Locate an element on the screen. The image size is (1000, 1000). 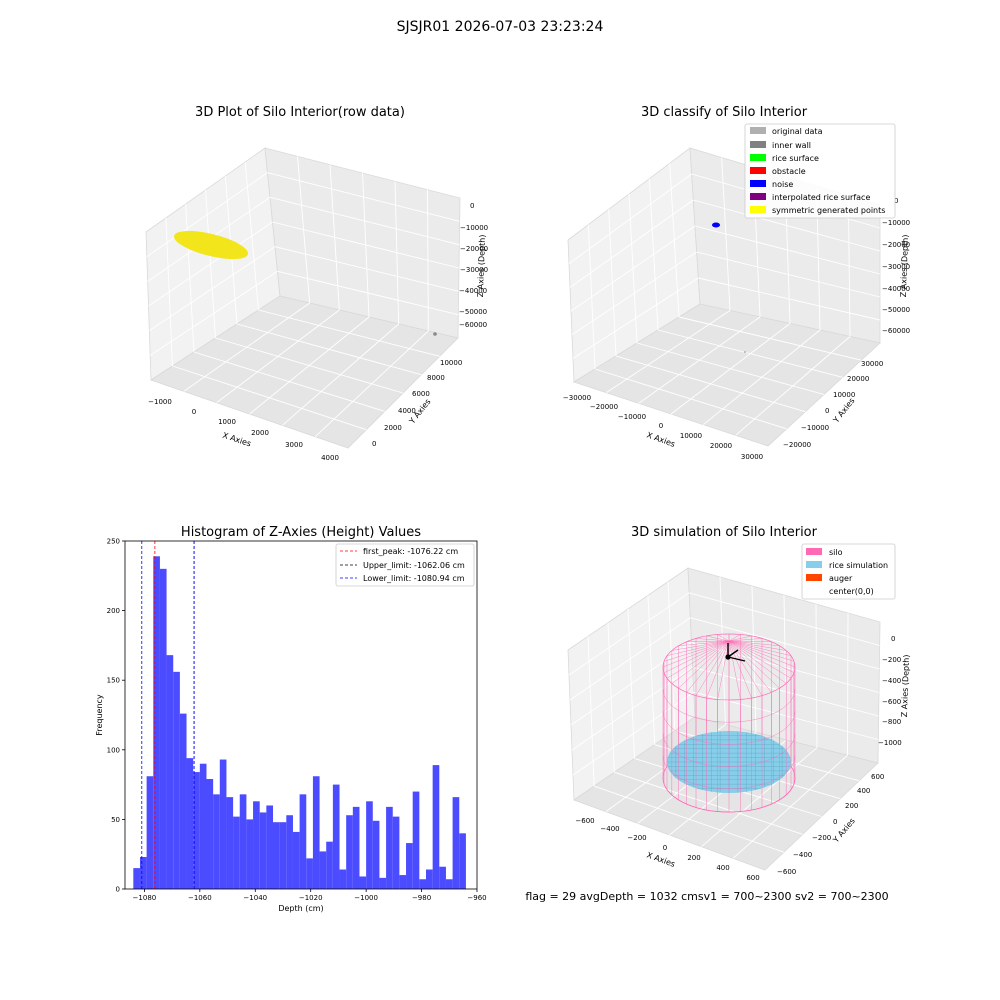
raw-3d-gridlines is located at coordinates (303, 296).